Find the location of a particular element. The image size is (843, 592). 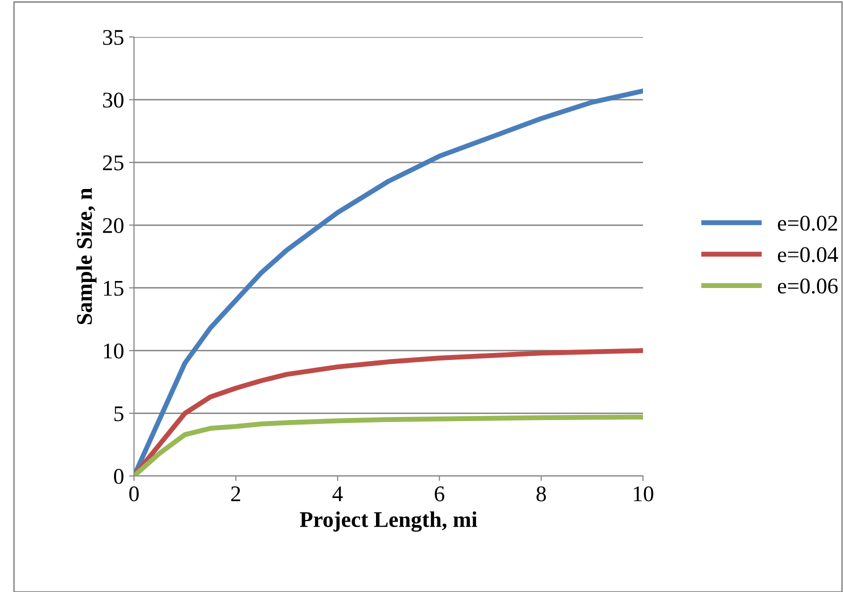

y-tick-label: 30 is located at coordinates (113, 100).